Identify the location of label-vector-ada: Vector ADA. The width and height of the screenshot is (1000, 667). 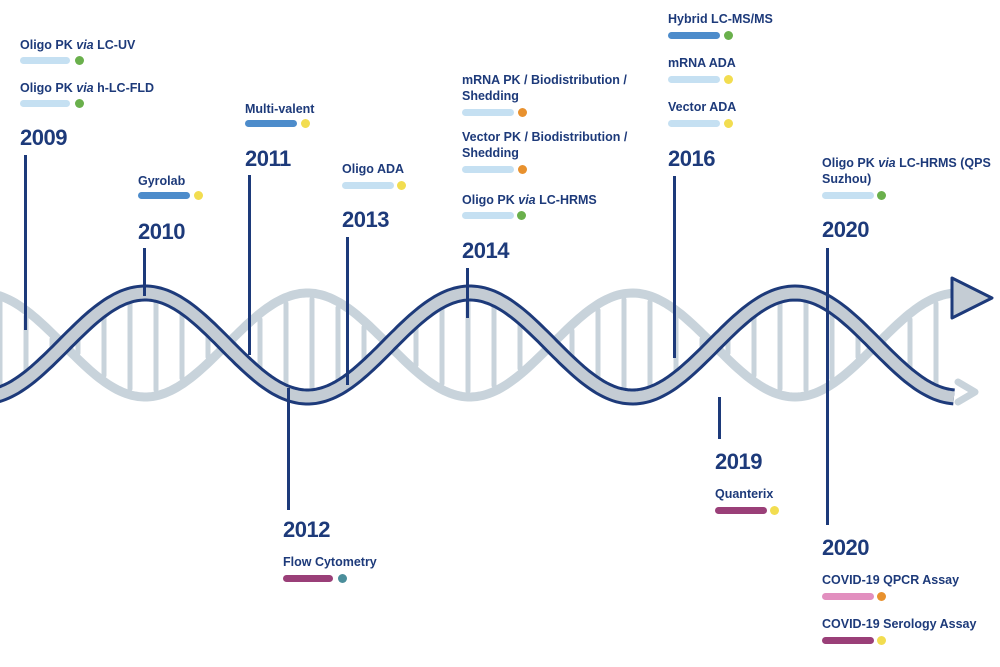
(702, 107).